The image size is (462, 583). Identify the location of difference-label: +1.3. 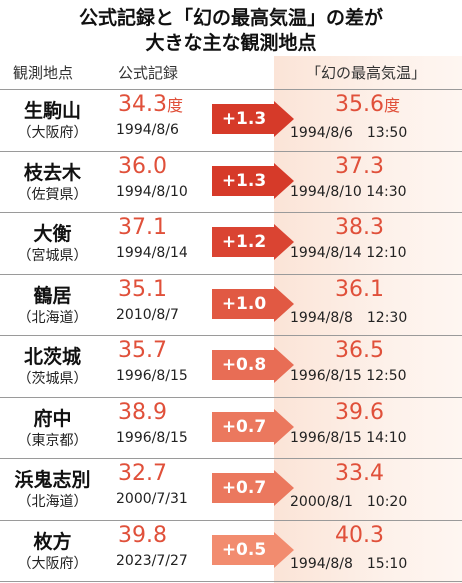
(244, 180).